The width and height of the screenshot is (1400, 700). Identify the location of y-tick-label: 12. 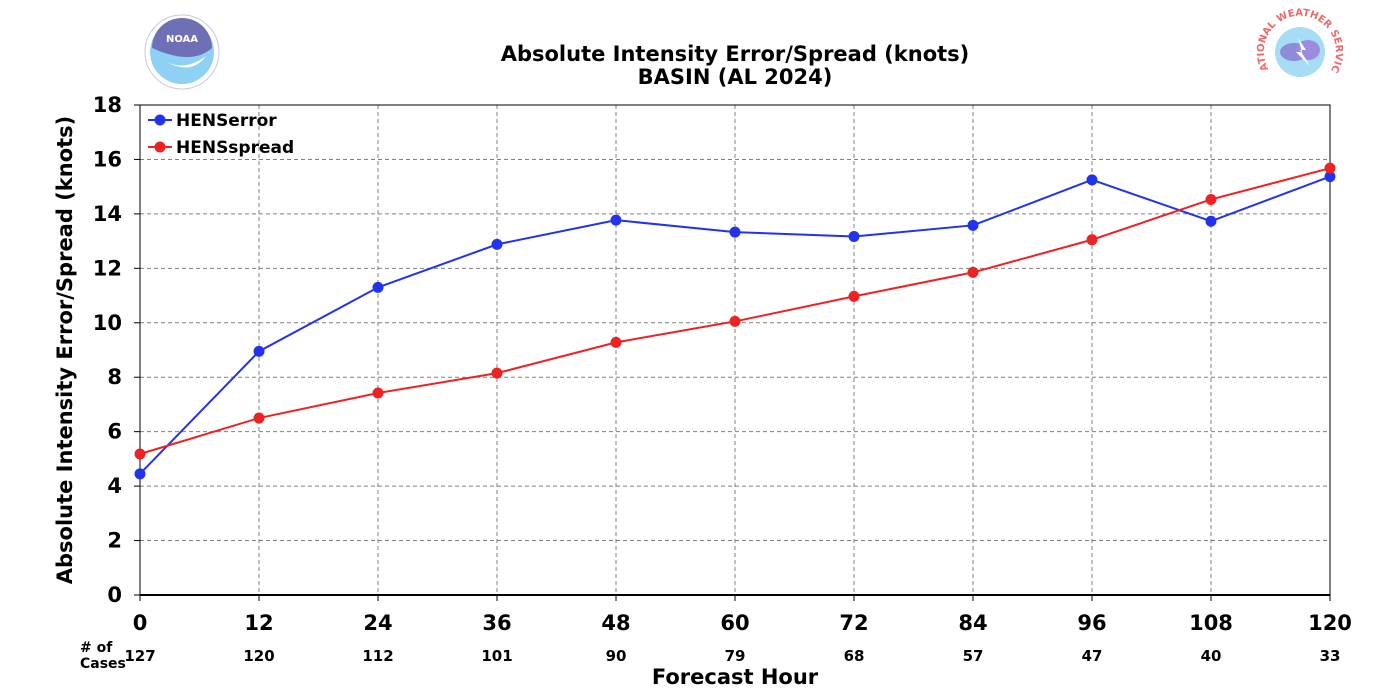
(107, 268).